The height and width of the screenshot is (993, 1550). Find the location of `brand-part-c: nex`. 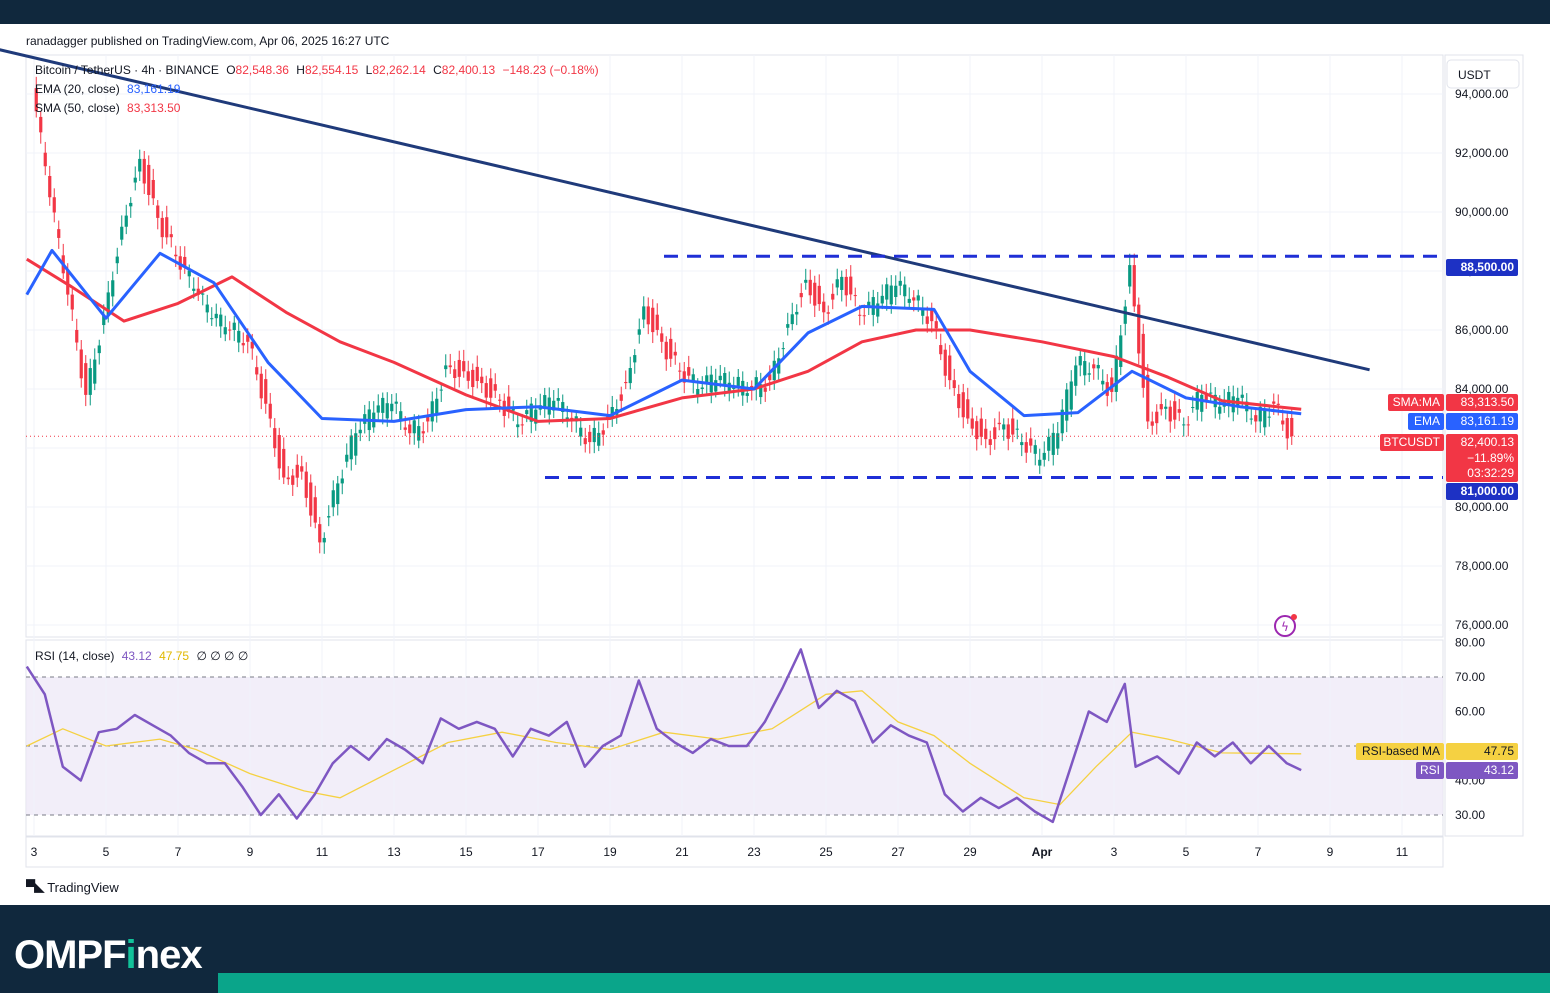

brand-part-c: nex is located at coordinates (169, 955).